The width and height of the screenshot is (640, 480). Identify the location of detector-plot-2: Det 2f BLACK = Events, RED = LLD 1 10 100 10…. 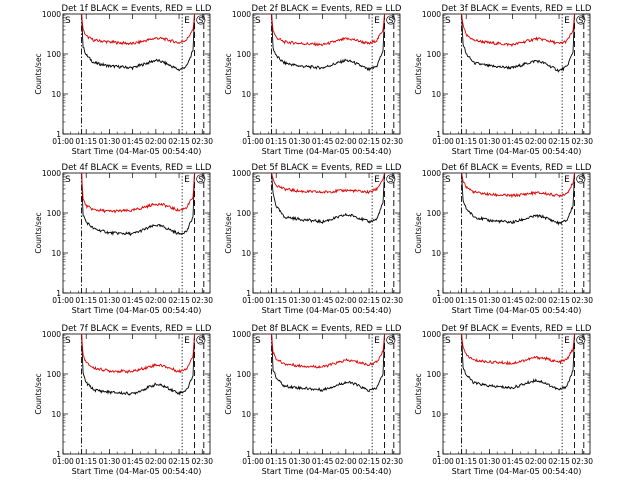
(313, 80).